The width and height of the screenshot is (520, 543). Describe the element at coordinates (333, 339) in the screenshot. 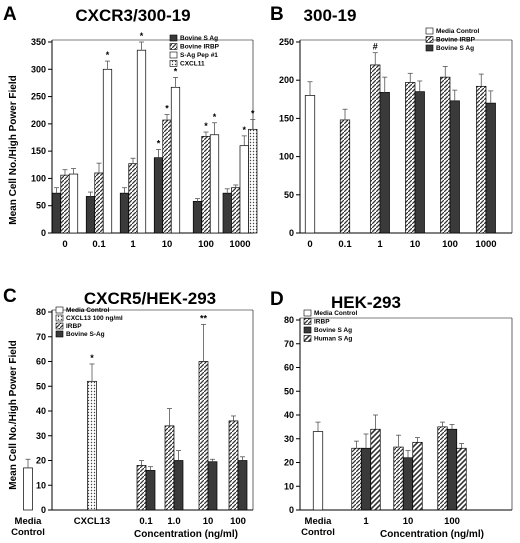

I see `legend-entry: Human S Ag` at that location.